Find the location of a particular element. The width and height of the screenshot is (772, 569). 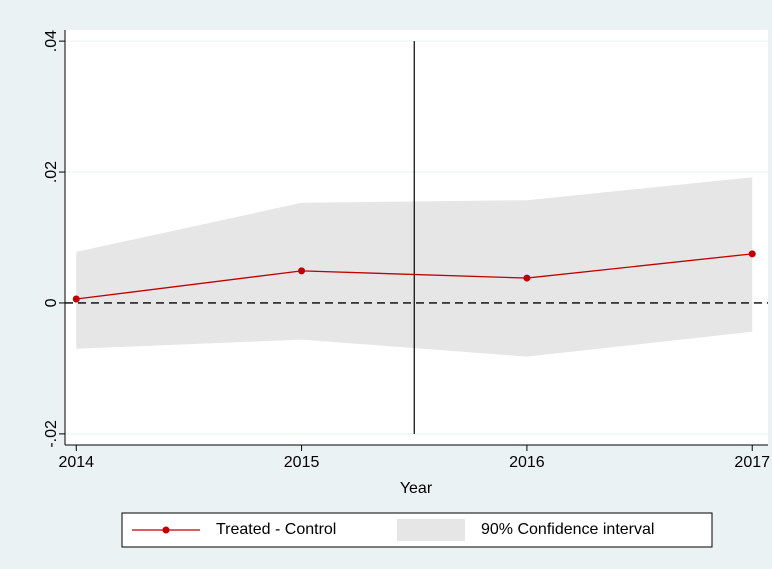

y-tick-label: 0 is located at coordinates (51, 302).